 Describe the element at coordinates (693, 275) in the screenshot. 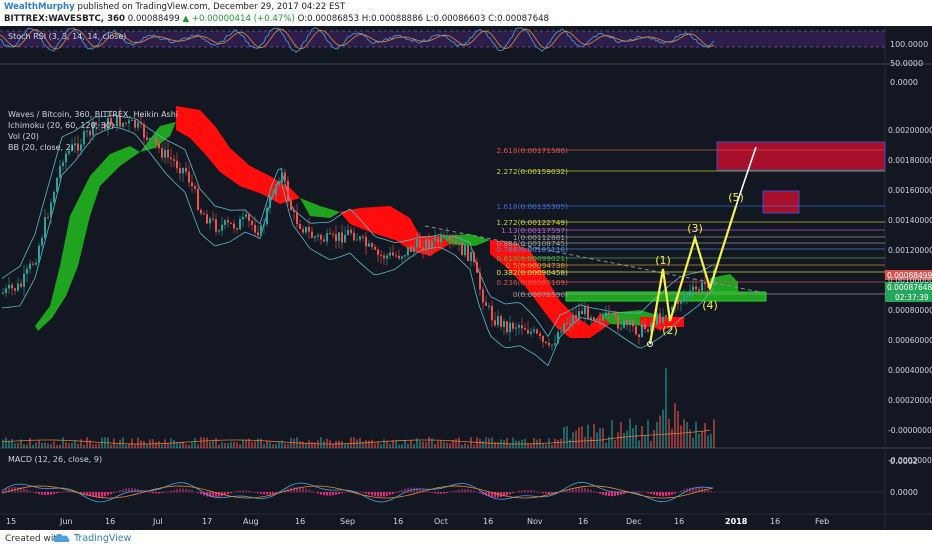

I see `elliott-wave-path` at that location.